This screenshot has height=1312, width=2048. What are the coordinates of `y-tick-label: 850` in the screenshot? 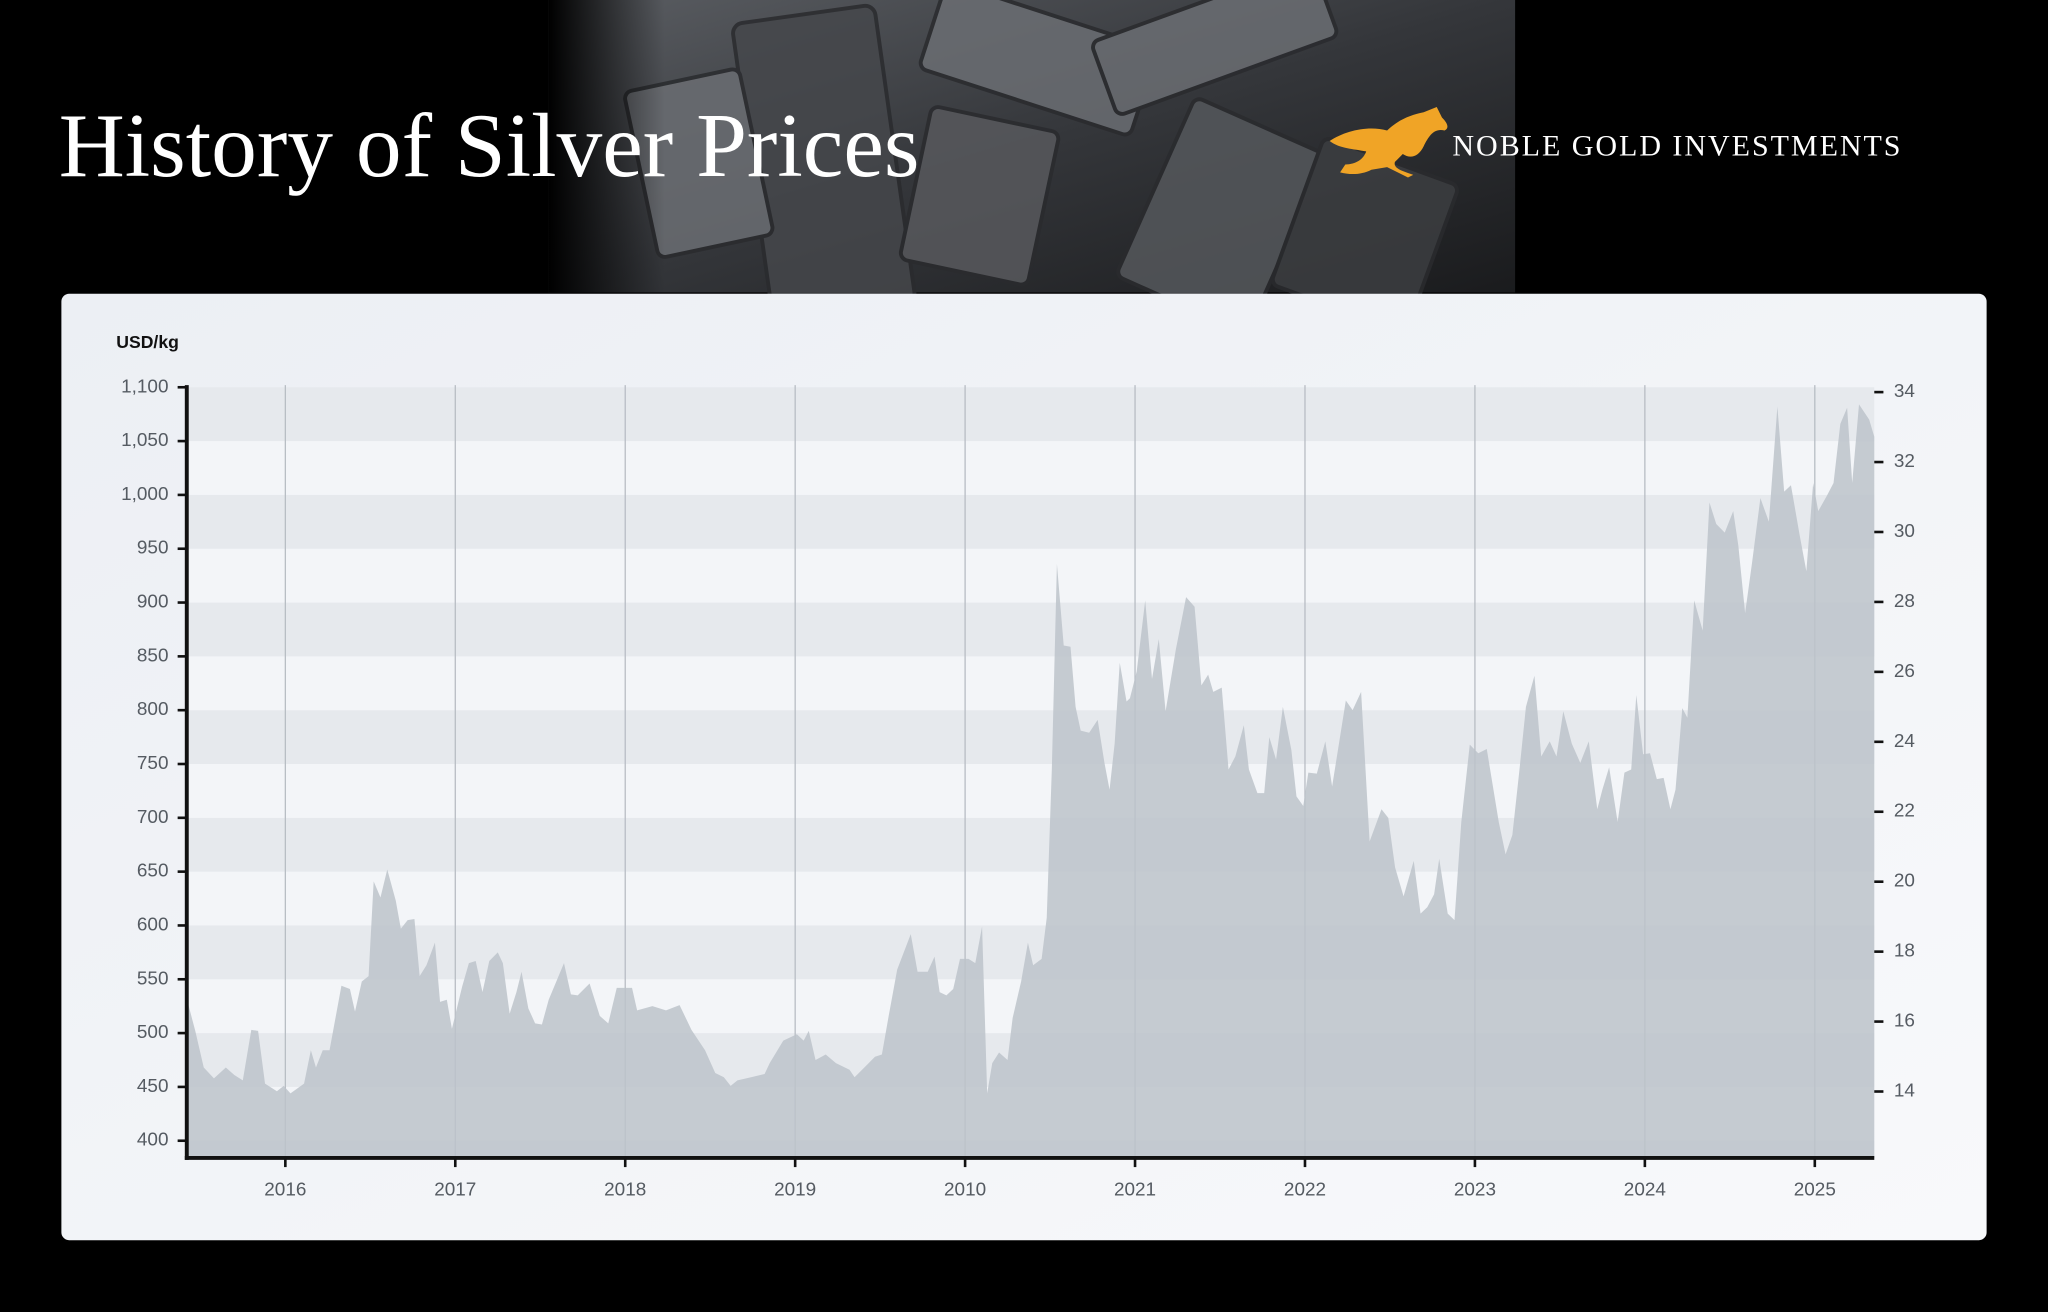 It's located at (153, 655).